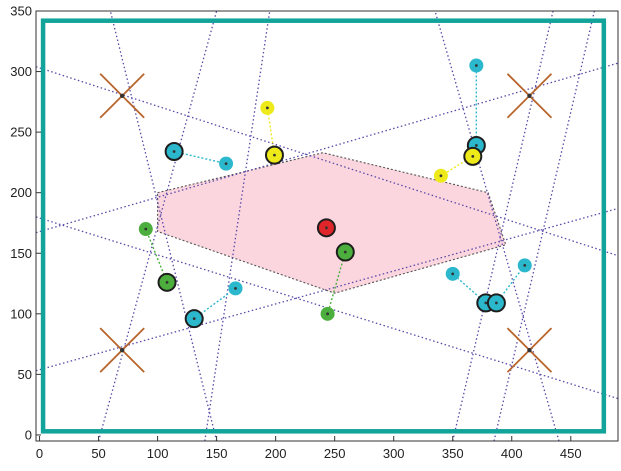 The width and height of the screenshot is (621, 471). What do you see at coordinates (28, 434) in the screenshot?
I see `y-tick-label: 0` at bounding box center [28, 434].